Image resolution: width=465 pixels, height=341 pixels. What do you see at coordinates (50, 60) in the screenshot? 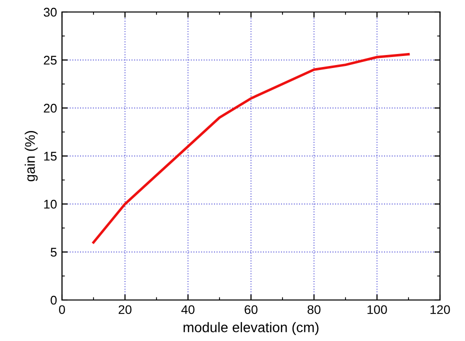
I see `y-tick-label: 25` at bounding box center [50, 60].